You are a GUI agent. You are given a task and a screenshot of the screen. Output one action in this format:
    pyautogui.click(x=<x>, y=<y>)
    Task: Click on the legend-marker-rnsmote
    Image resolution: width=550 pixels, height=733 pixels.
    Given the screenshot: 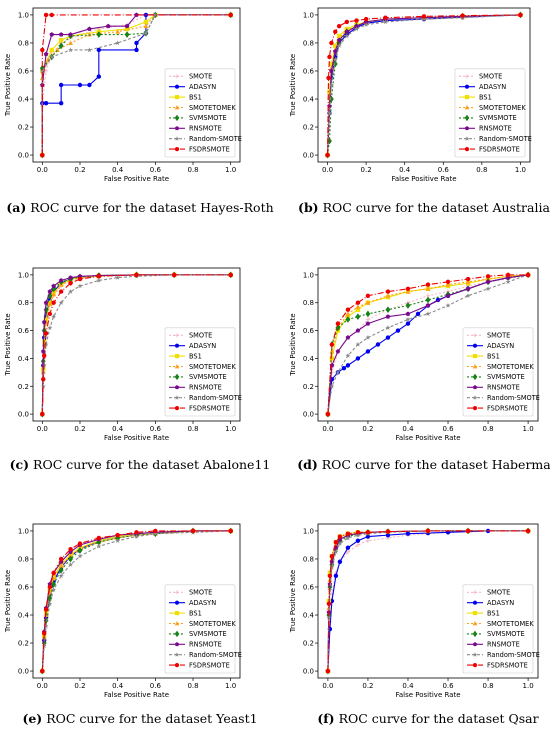 What is the action you would take?
    pyautogui.click(x=475, y=644)
    